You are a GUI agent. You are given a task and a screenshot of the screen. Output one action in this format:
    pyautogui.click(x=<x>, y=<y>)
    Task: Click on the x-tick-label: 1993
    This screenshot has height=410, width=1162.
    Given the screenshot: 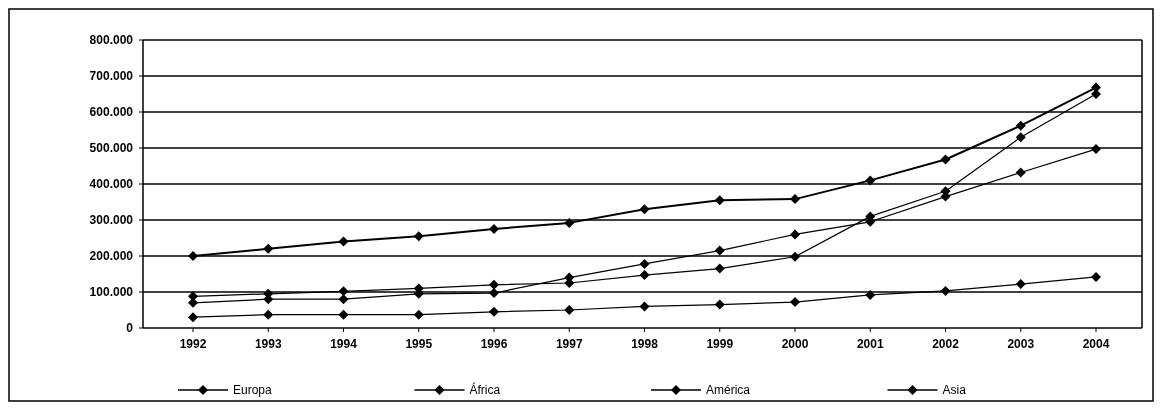 What is the action you would take?
    pyautogui.click(x=268, y=344)
    